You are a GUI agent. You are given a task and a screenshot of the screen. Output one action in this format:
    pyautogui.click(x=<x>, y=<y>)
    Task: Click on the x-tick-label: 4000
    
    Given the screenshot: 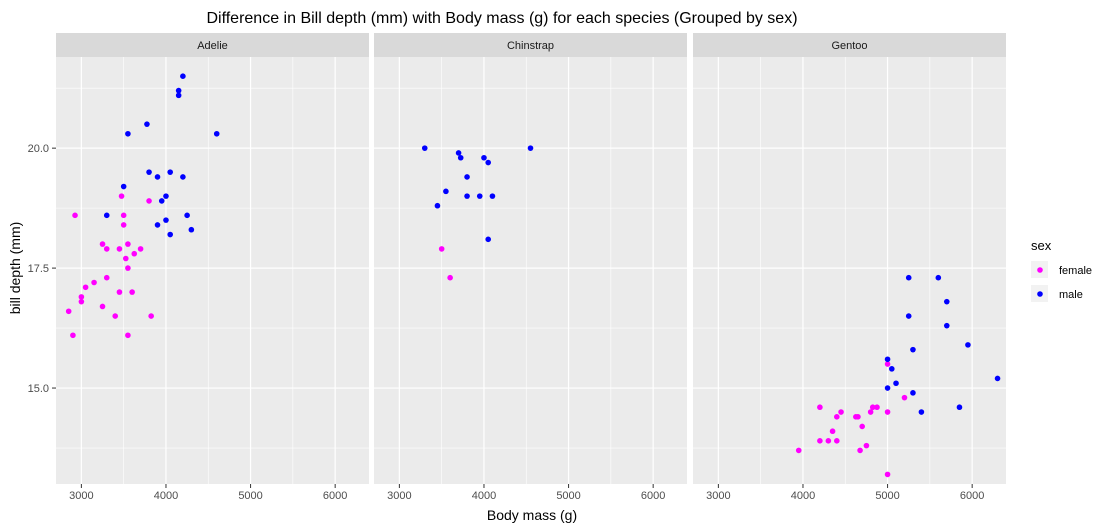 What is the action you would take?
    pyautogui.click(x=484, y=496)
    